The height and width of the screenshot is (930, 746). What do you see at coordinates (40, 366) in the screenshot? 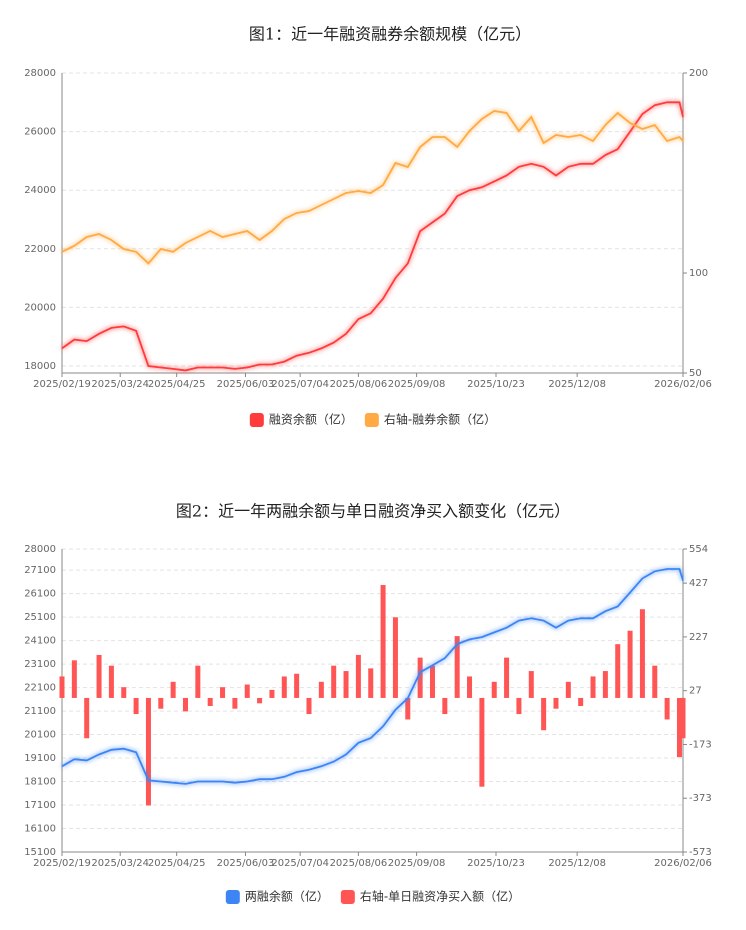
I see `y-tick-label: 18000` at bounding box center [40, 366].